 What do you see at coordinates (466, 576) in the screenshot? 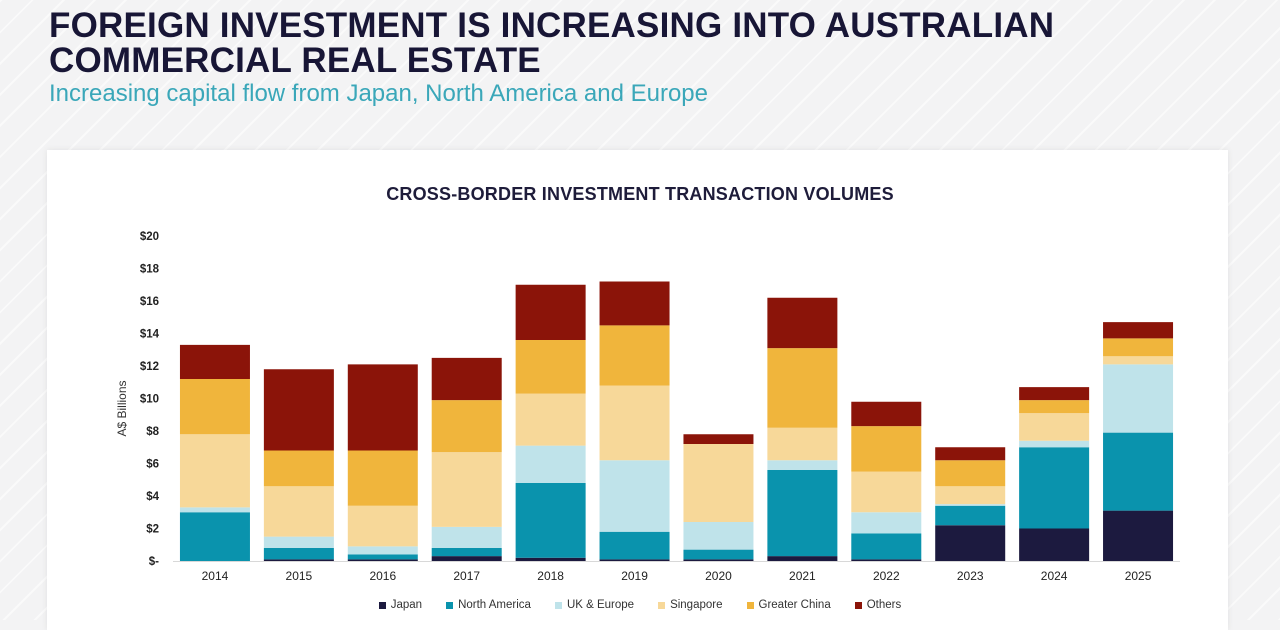
I see `x-tick-label: 2017` at bounding box center [466, 576].